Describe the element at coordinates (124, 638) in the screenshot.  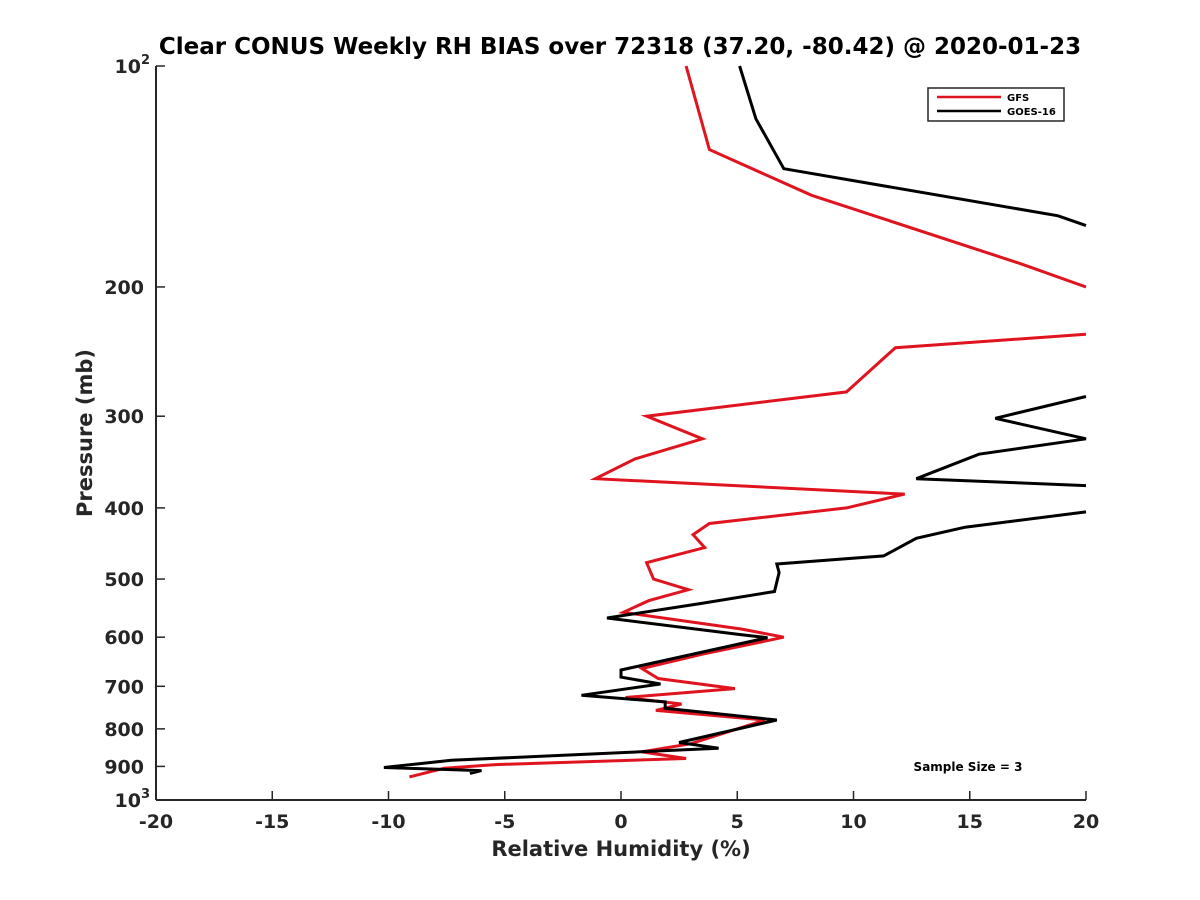
I see `y-tick-label: 600` at that location.